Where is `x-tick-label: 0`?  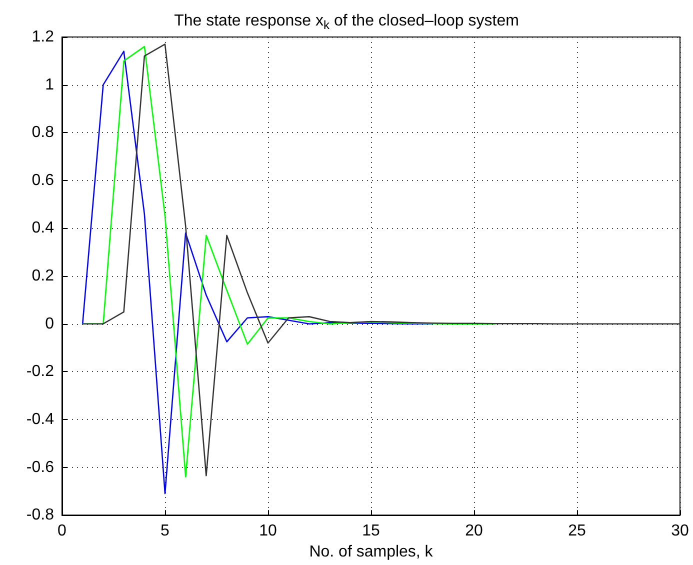
x-tick-label: 0 is located at coordinates (62, 531).